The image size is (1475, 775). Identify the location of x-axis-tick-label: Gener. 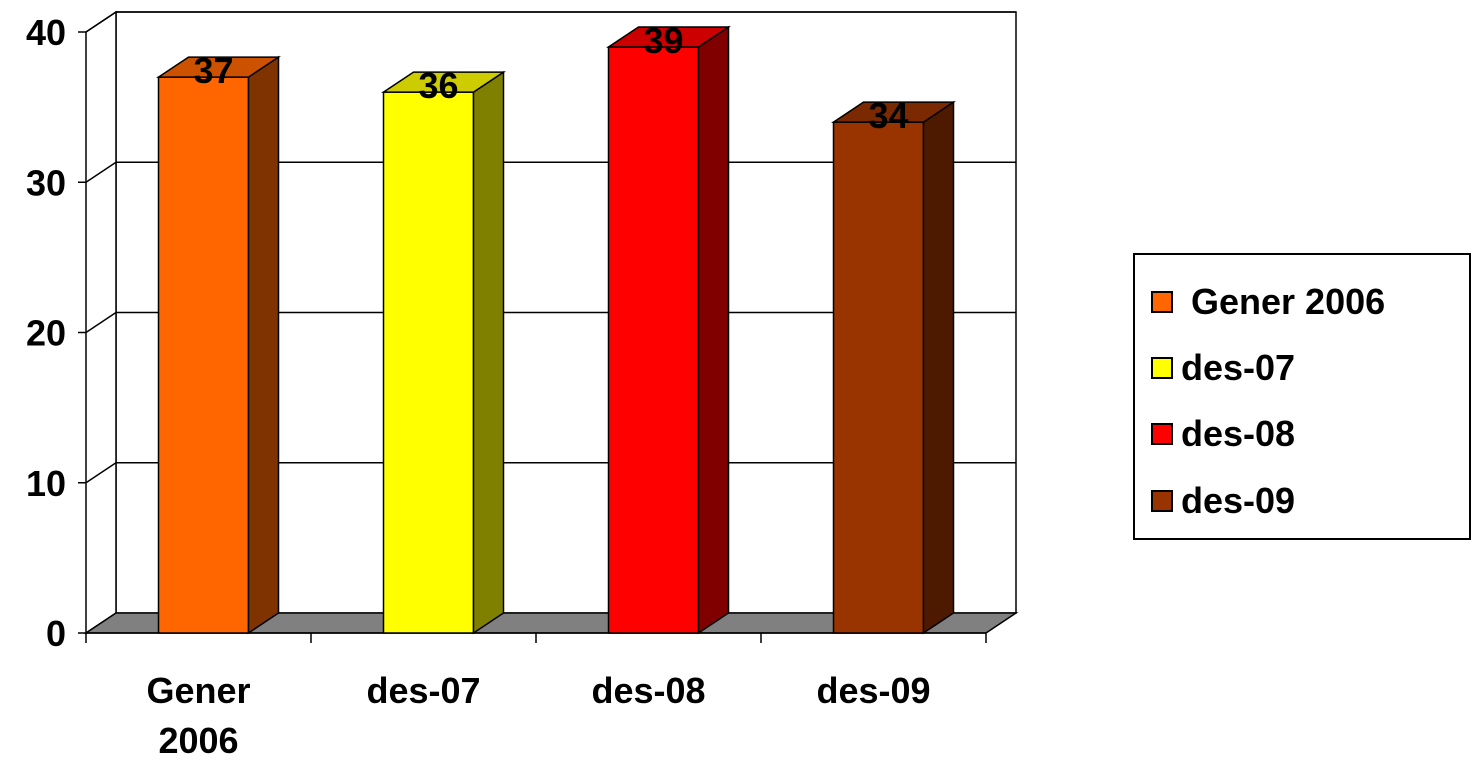
(198, 690).